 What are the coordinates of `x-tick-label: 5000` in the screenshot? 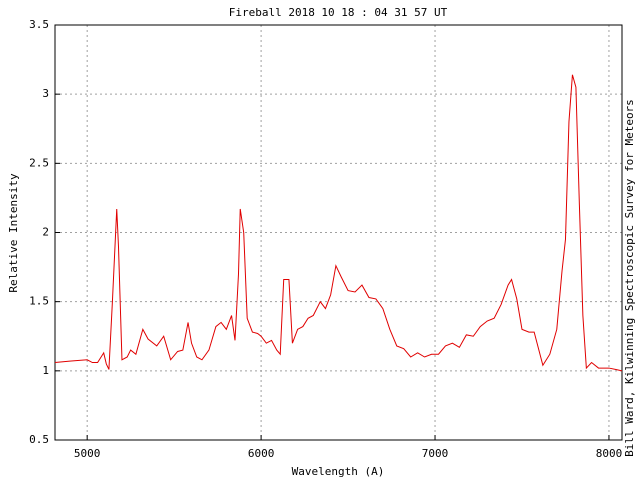 It's located at (87, 453).